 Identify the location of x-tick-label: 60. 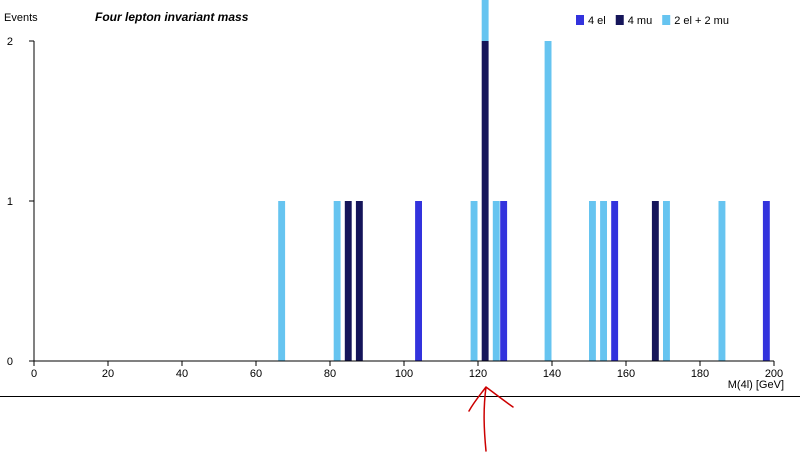
(256, 374).